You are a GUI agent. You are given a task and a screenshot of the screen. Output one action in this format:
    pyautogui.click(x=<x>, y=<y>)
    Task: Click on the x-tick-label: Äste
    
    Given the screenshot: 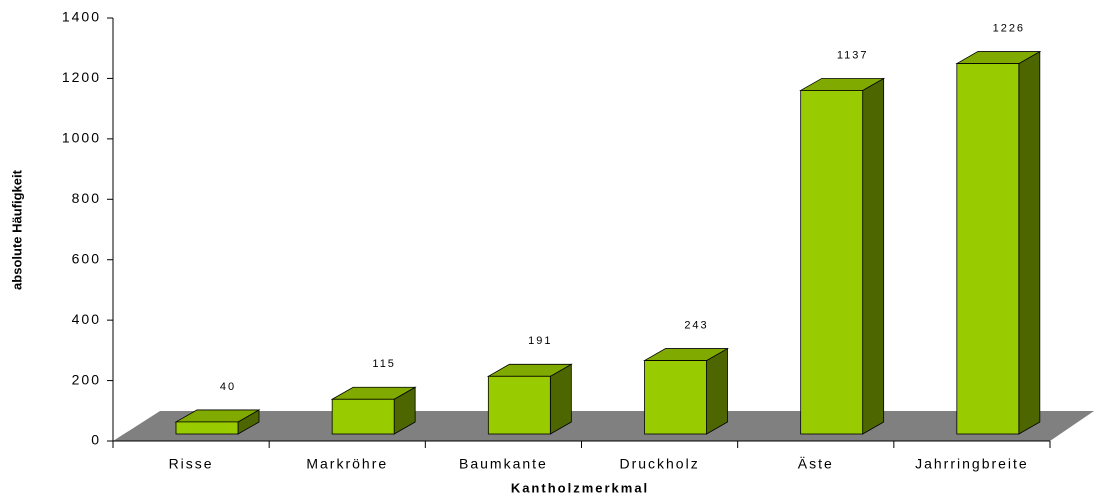 What is the action you would take?
    pyautogui.click(x=816, y=464)
    